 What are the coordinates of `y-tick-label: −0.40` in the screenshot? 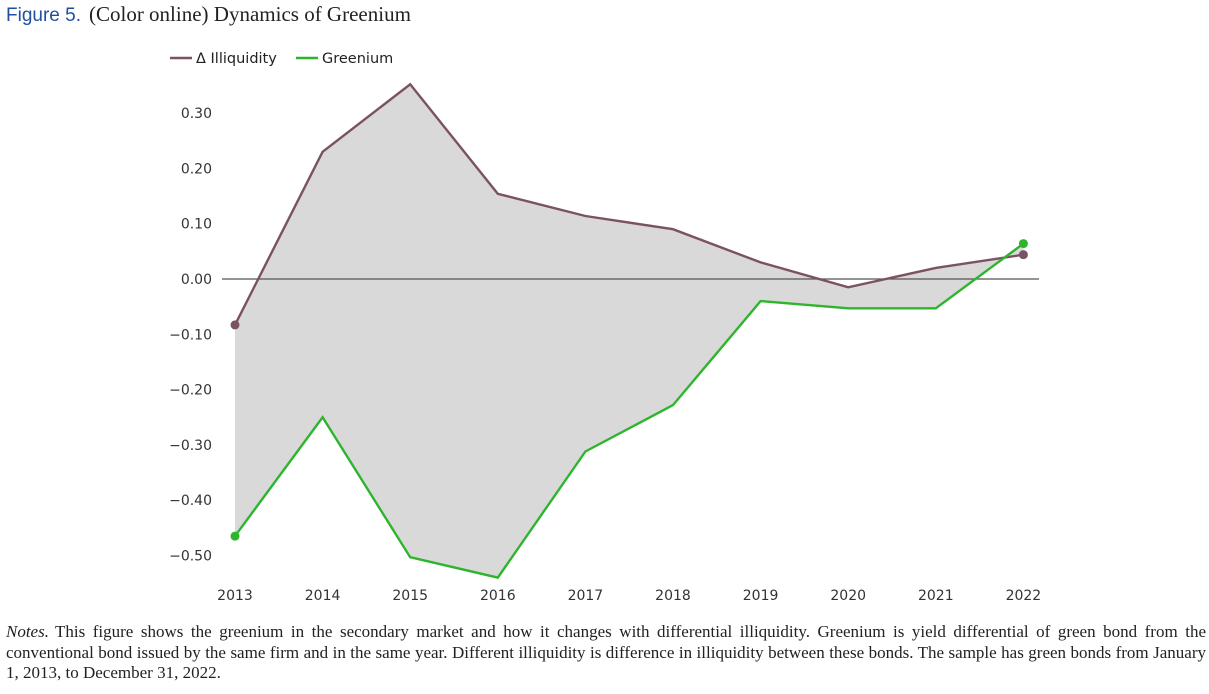 It's located at (190, 501).